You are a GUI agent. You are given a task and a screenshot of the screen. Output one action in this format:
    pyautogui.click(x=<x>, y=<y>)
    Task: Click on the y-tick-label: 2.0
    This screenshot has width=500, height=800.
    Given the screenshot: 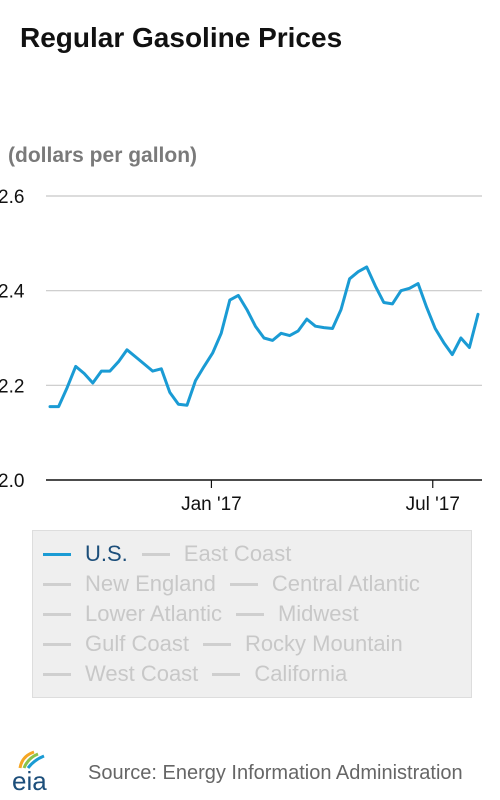 What is the action you would take?
    pyautogui.click(x=12, y=481)
    